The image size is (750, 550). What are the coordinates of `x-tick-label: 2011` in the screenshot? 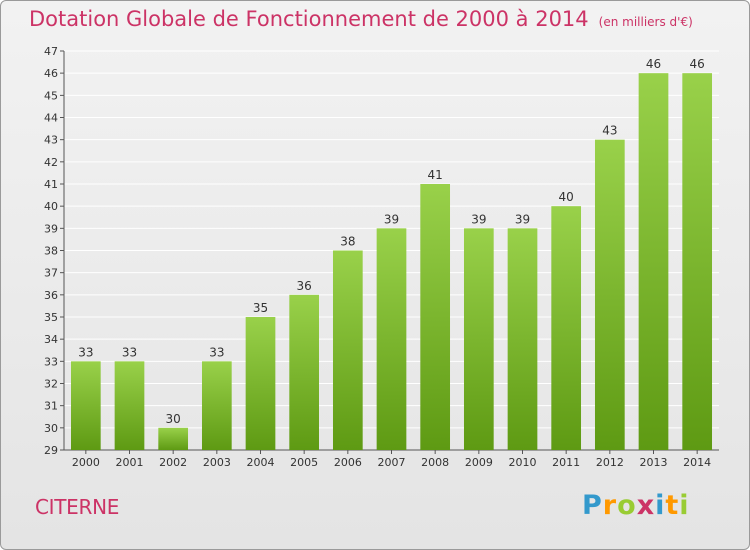 It's located at (566, 462).